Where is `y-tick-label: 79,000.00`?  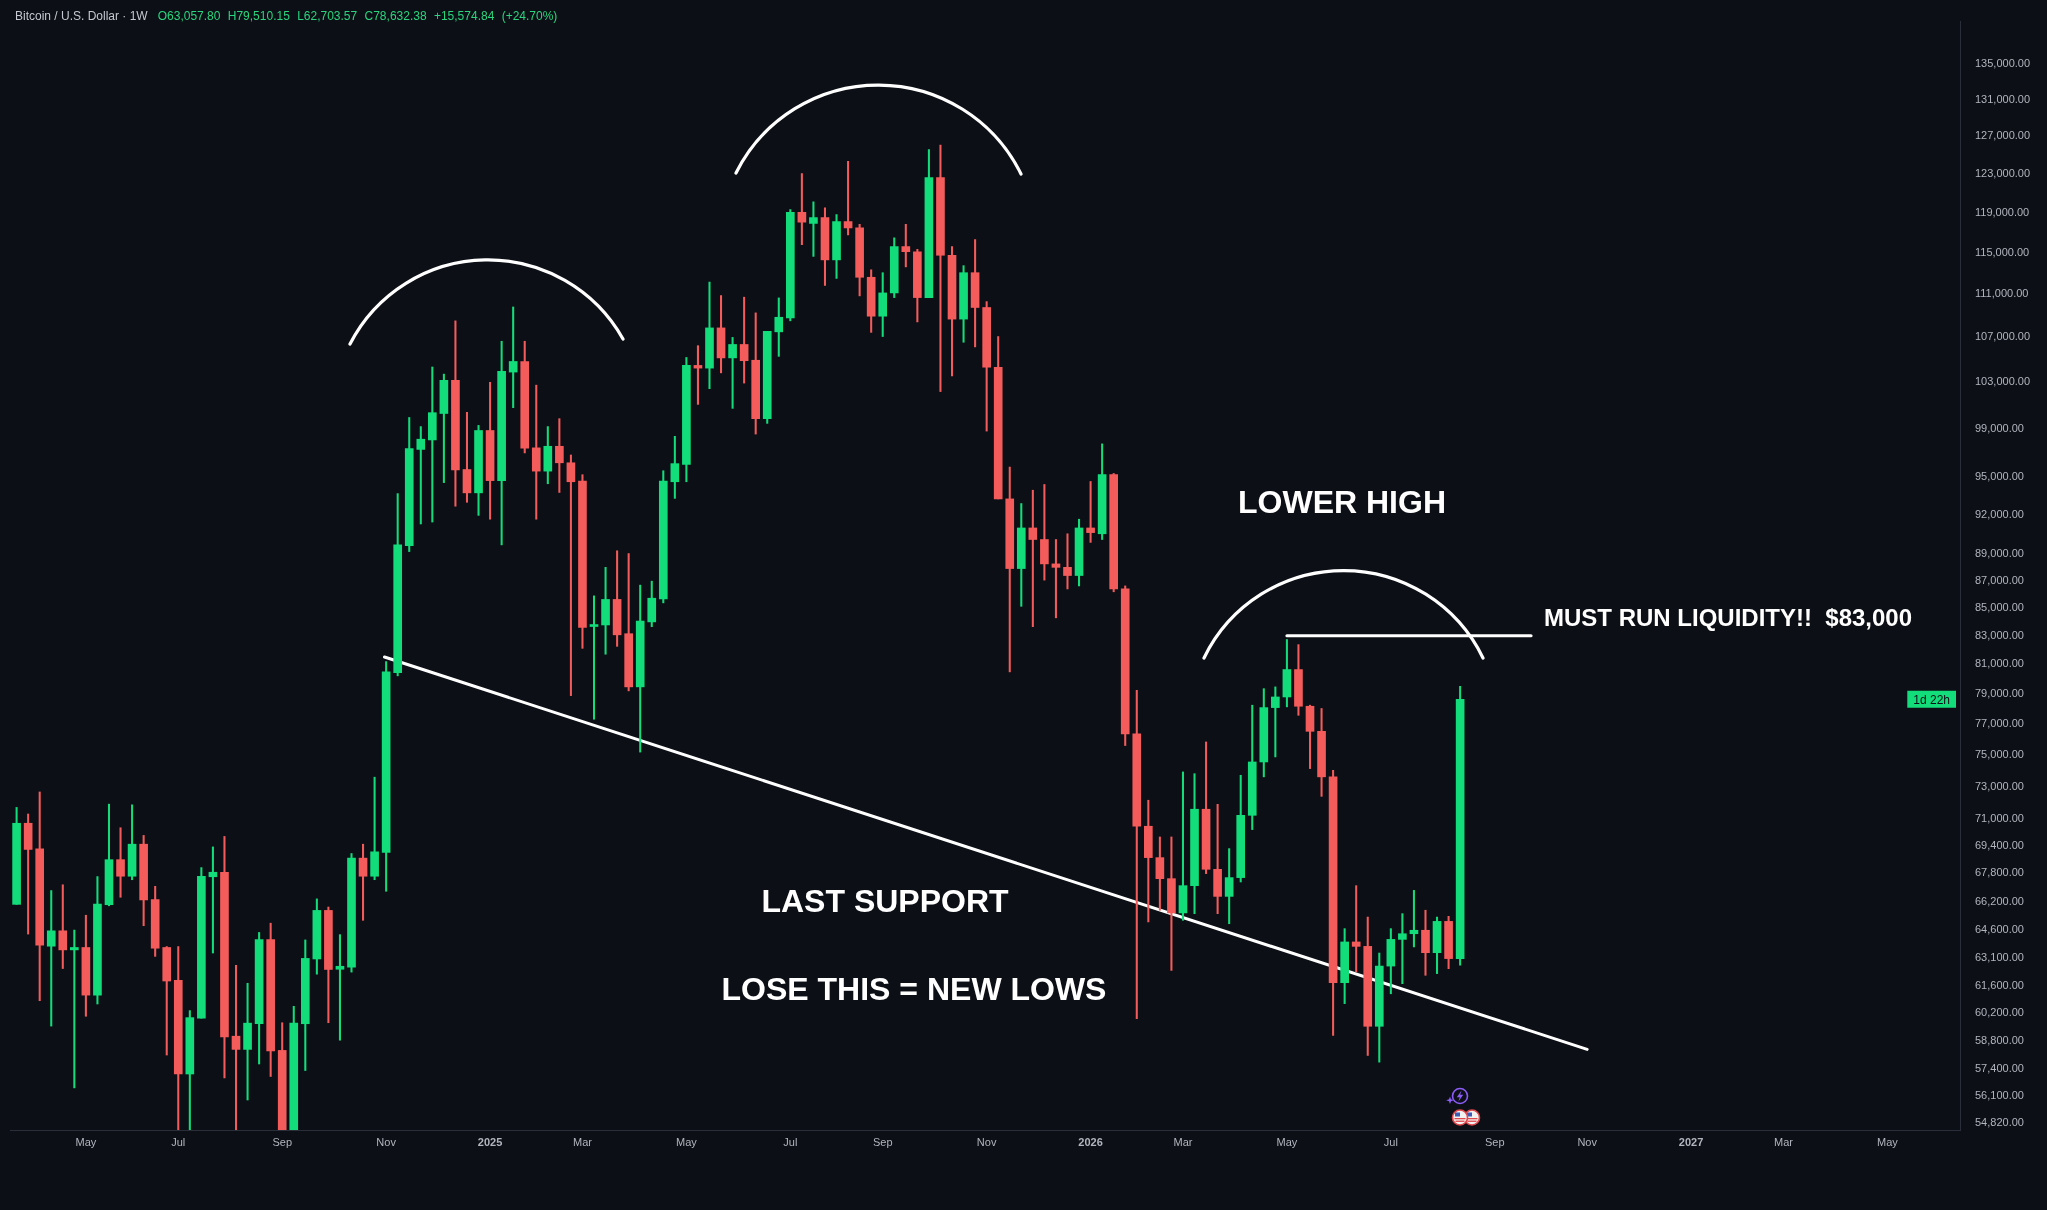 y-tick-label: 79,000.00 is located at coordinates (1999, 692).